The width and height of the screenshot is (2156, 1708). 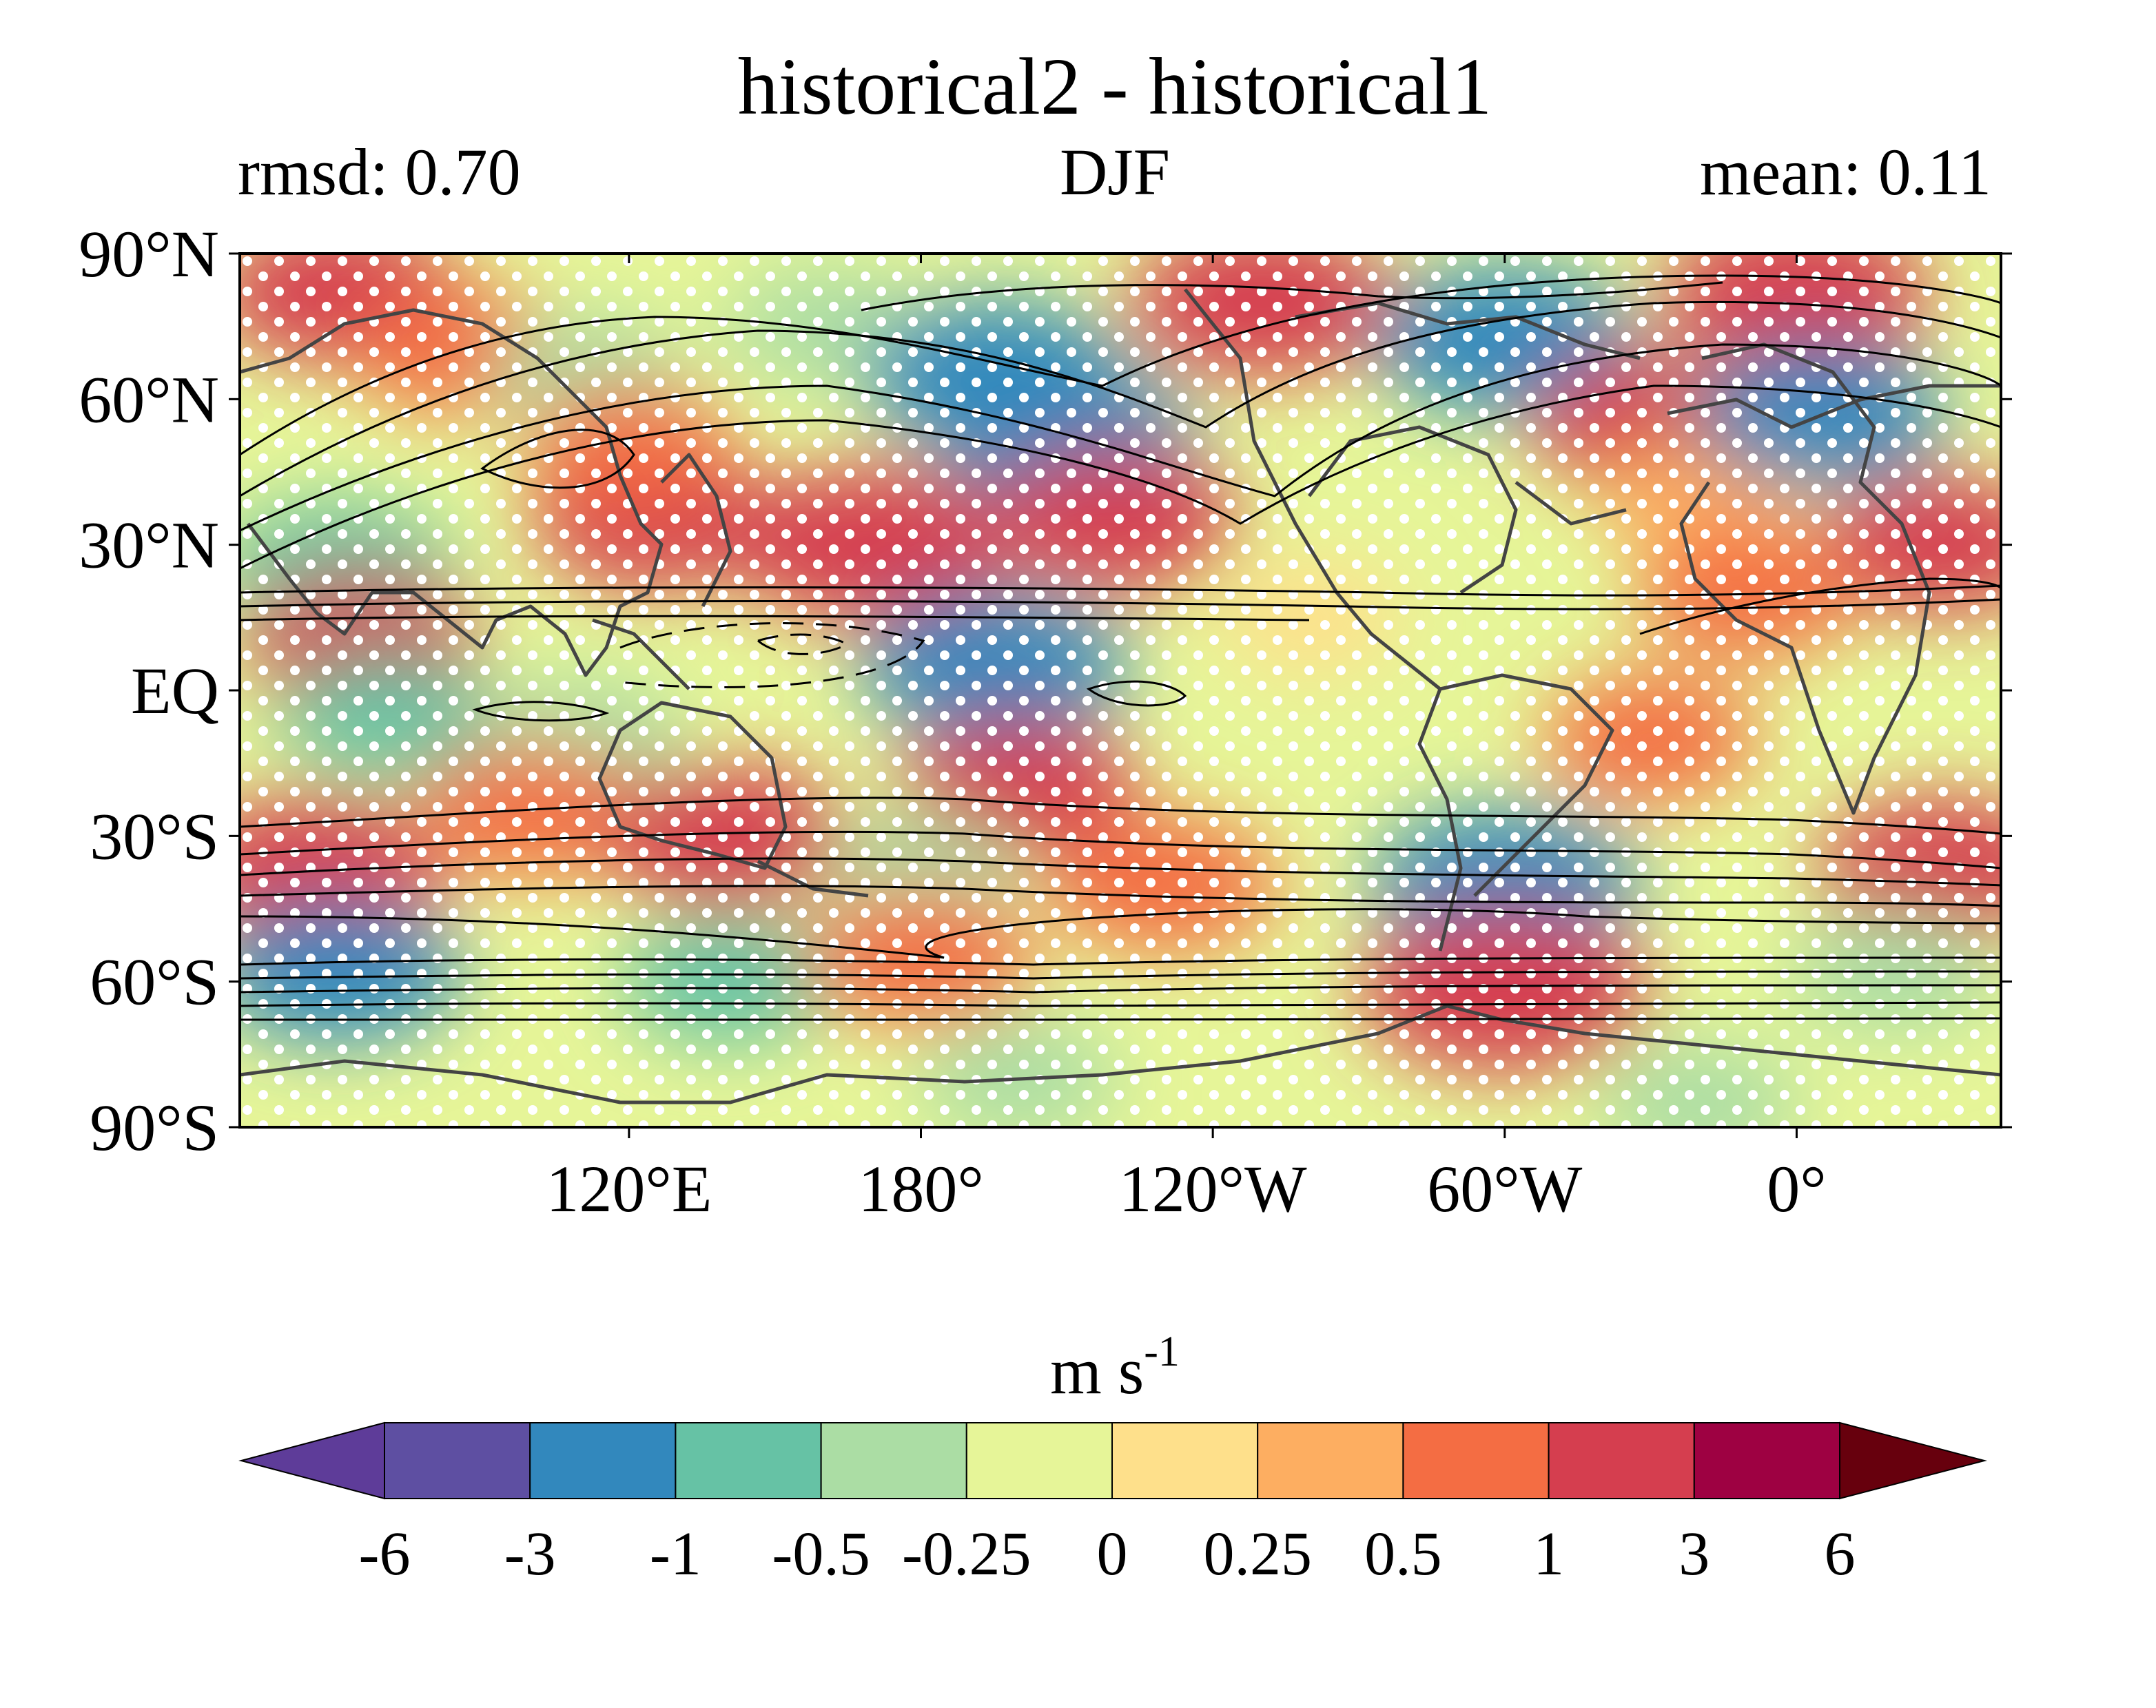 I want to click on colorbar-tick-label: 0.25, so click(x=1257, y=1554).